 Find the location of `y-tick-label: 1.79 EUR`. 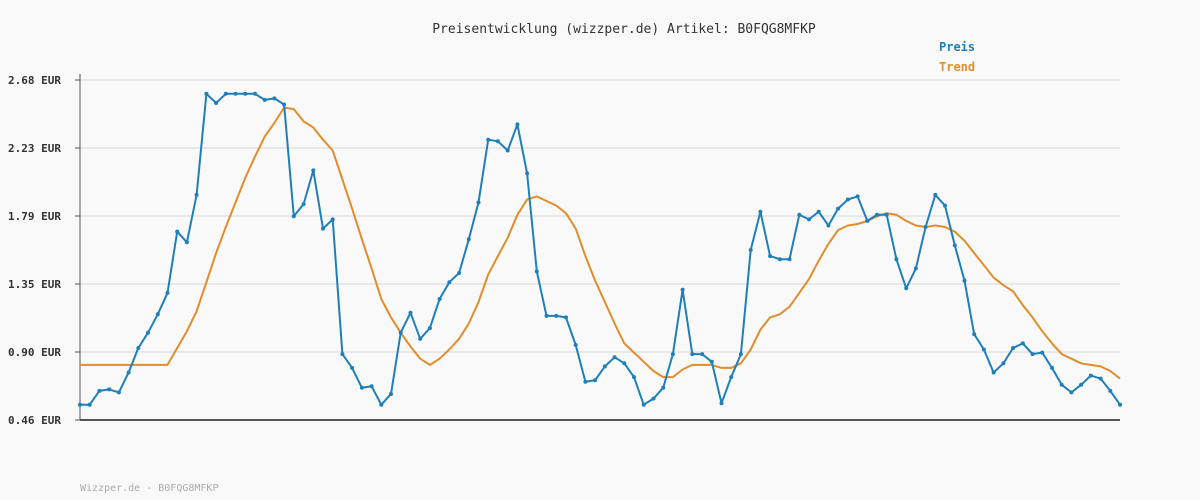

y-tick-label: 1.79 EUR is located at coordinates (34, 216).